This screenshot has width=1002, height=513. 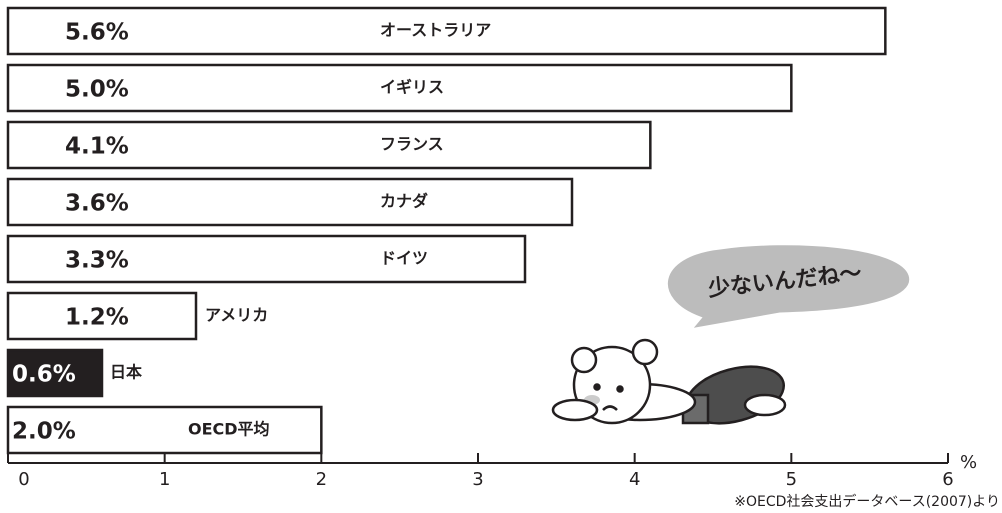 What do you see at coordinates (44, 375) in the screenshot?
I see `value-label: 0.6%` at bounding box center [44, 375].